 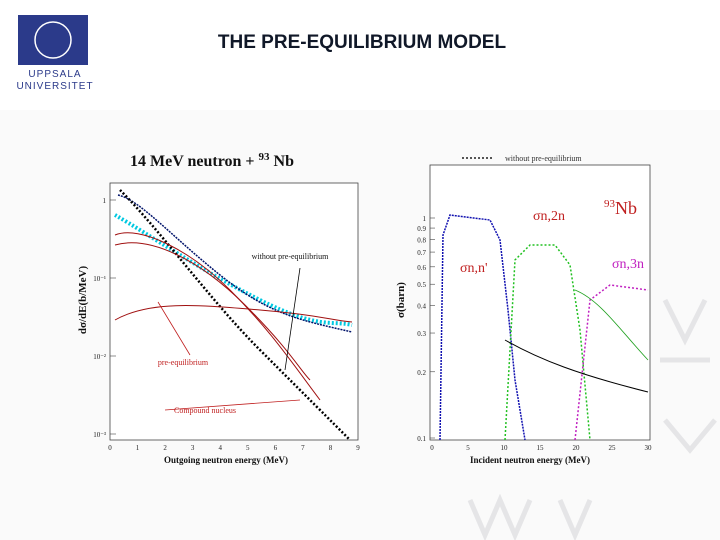 What do you see at coordinates (358, 448) in the screenshot?
I see `x-tick-label: 9` at bounding box center [358, 448].